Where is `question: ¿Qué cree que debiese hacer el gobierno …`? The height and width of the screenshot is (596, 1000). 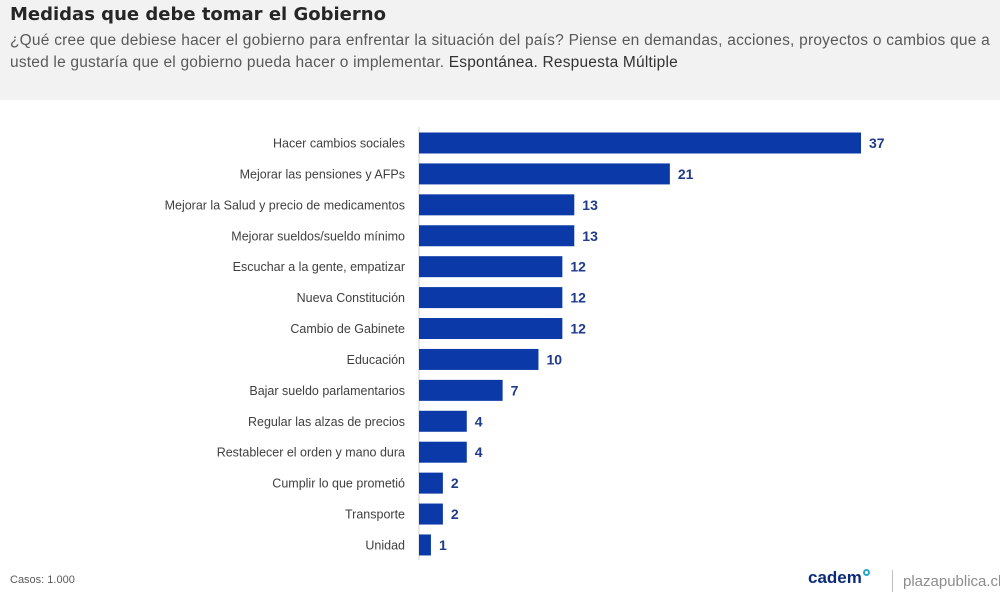 question: ¿Qué cree que debiese hacer el gobierno … is located at coordinates (500, 51).